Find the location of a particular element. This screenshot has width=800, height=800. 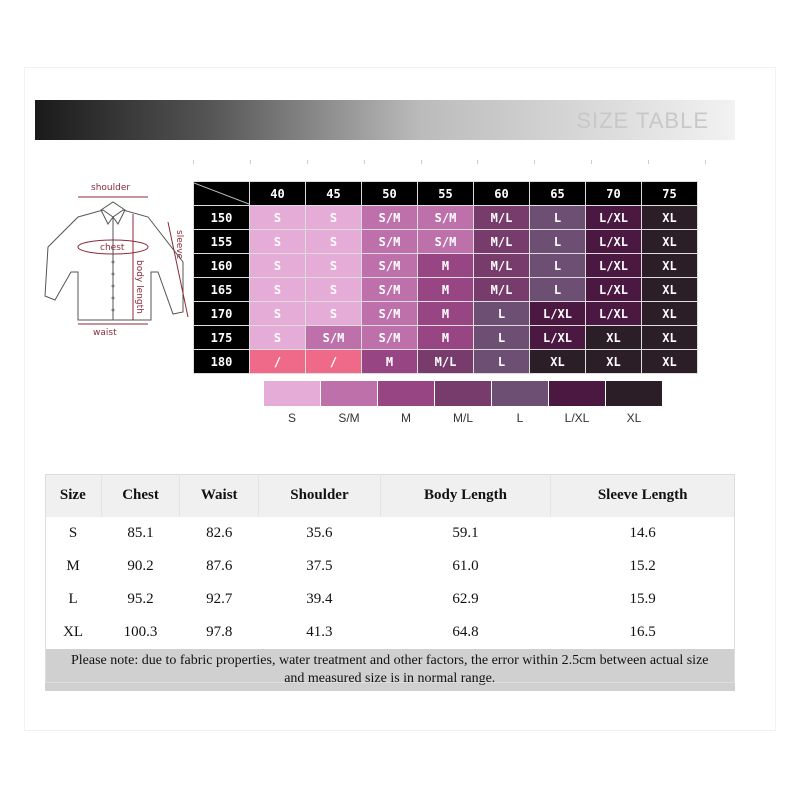

table-row: XL 100.3 97.8 41.3 64.8 16.5 is located at coordinates (390, 632).